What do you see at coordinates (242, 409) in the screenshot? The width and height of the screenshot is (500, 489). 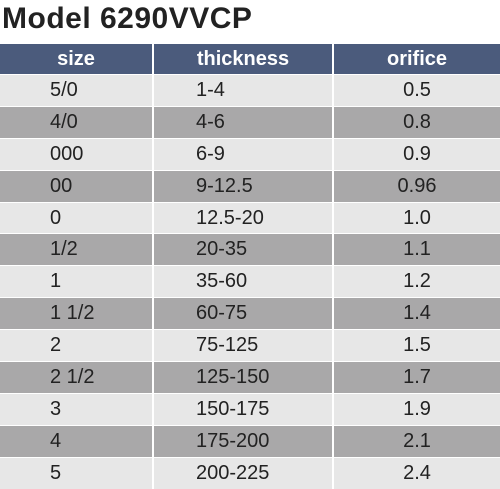 I see `table-cell: 150-175` at bounding box center [242, 409].